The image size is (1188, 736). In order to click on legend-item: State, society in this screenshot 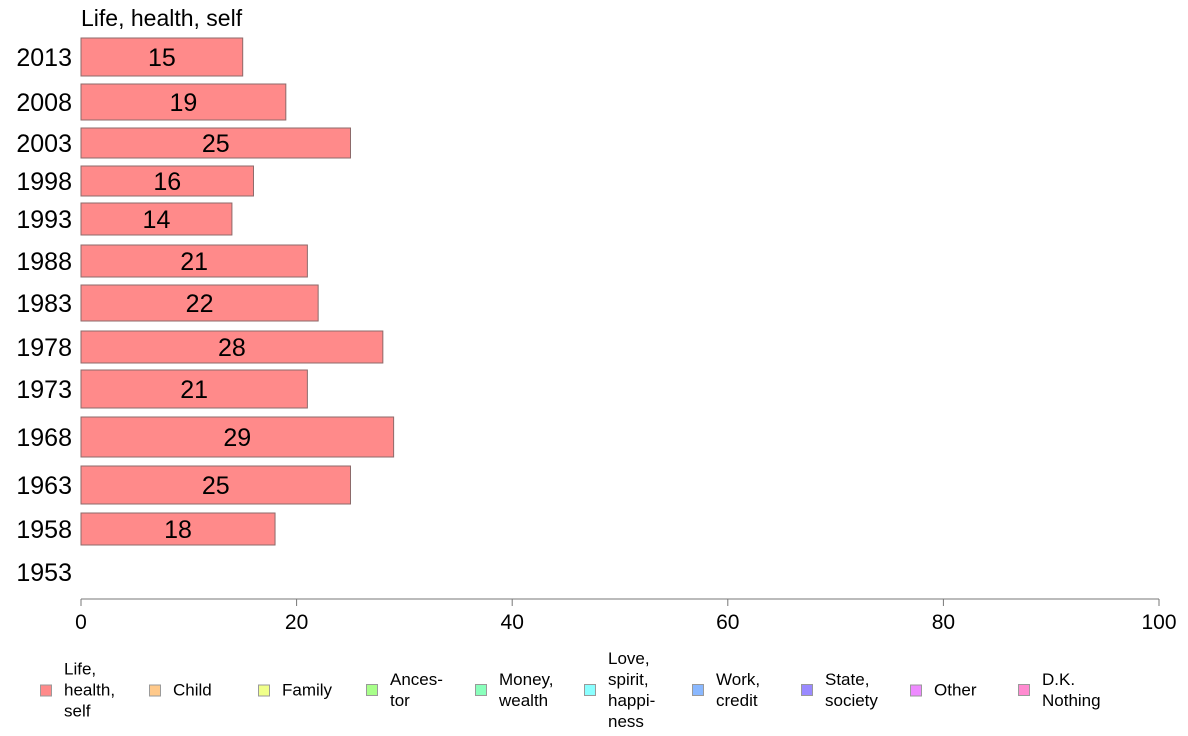, I will do `click(839, 690)`.